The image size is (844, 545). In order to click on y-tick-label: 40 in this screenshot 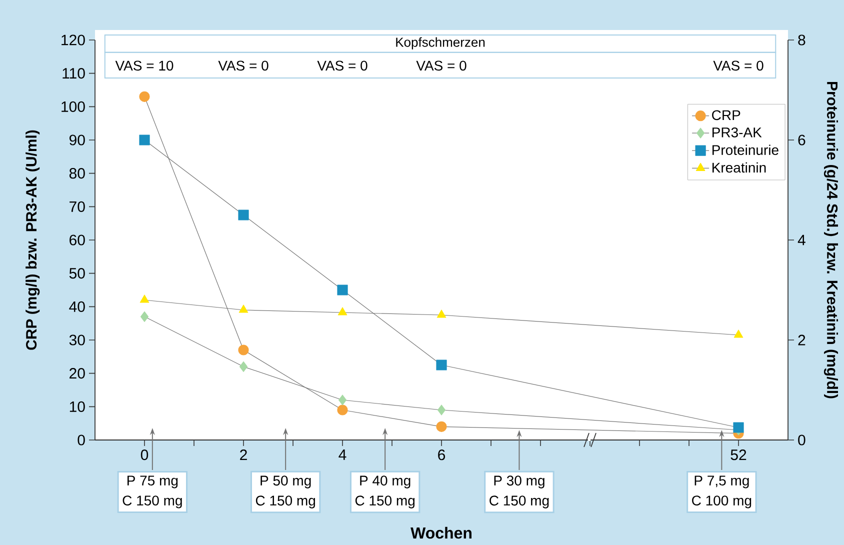, I will do `click(77, 306)`.